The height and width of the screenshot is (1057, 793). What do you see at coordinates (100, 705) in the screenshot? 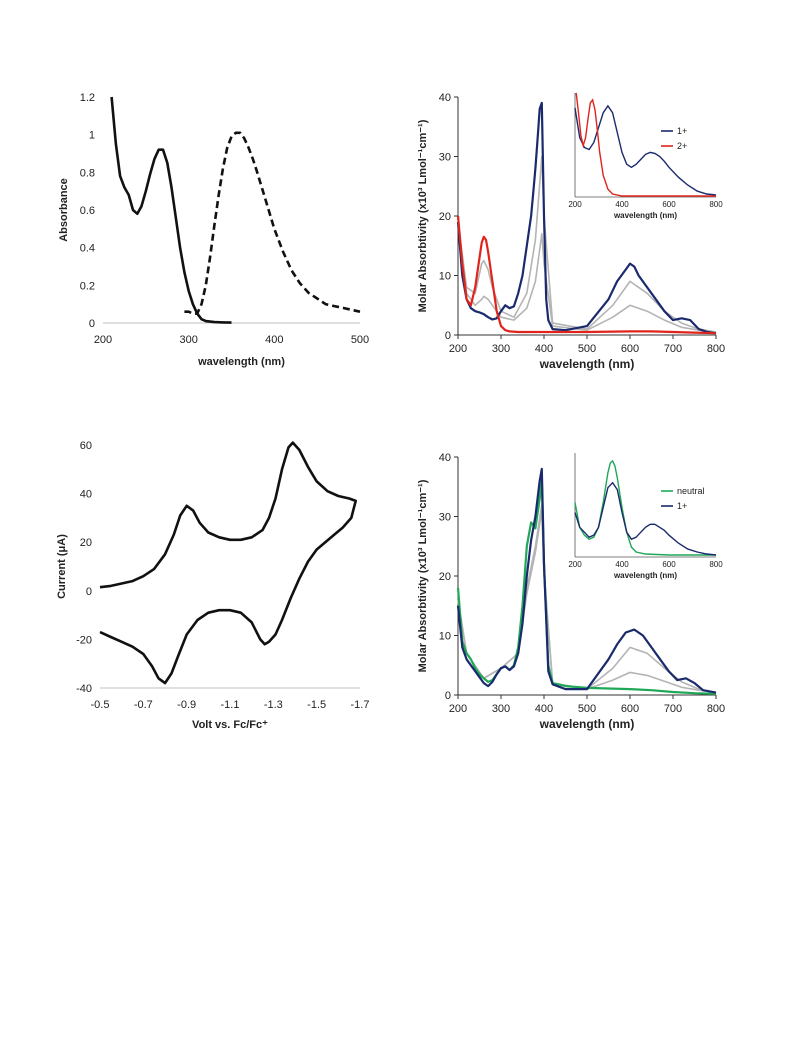
I see `x-tick-label: -0.5` at bounding box center [100, 705].